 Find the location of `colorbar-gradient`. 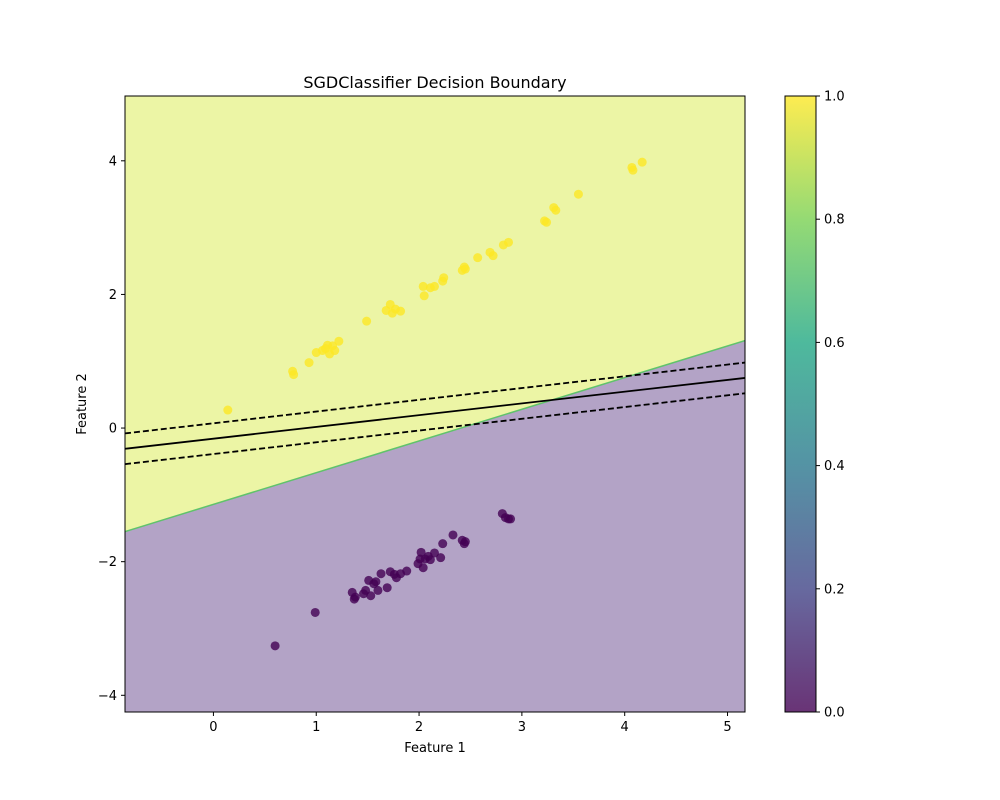

colorbar-gradient is located at coordinates (800, 404).